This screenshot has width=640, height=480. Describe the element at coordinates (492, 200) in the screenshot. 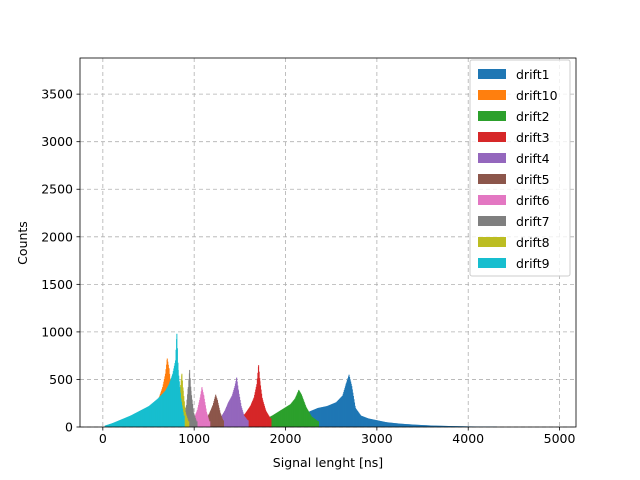

I see `legend-swatch-drift6` at that location.